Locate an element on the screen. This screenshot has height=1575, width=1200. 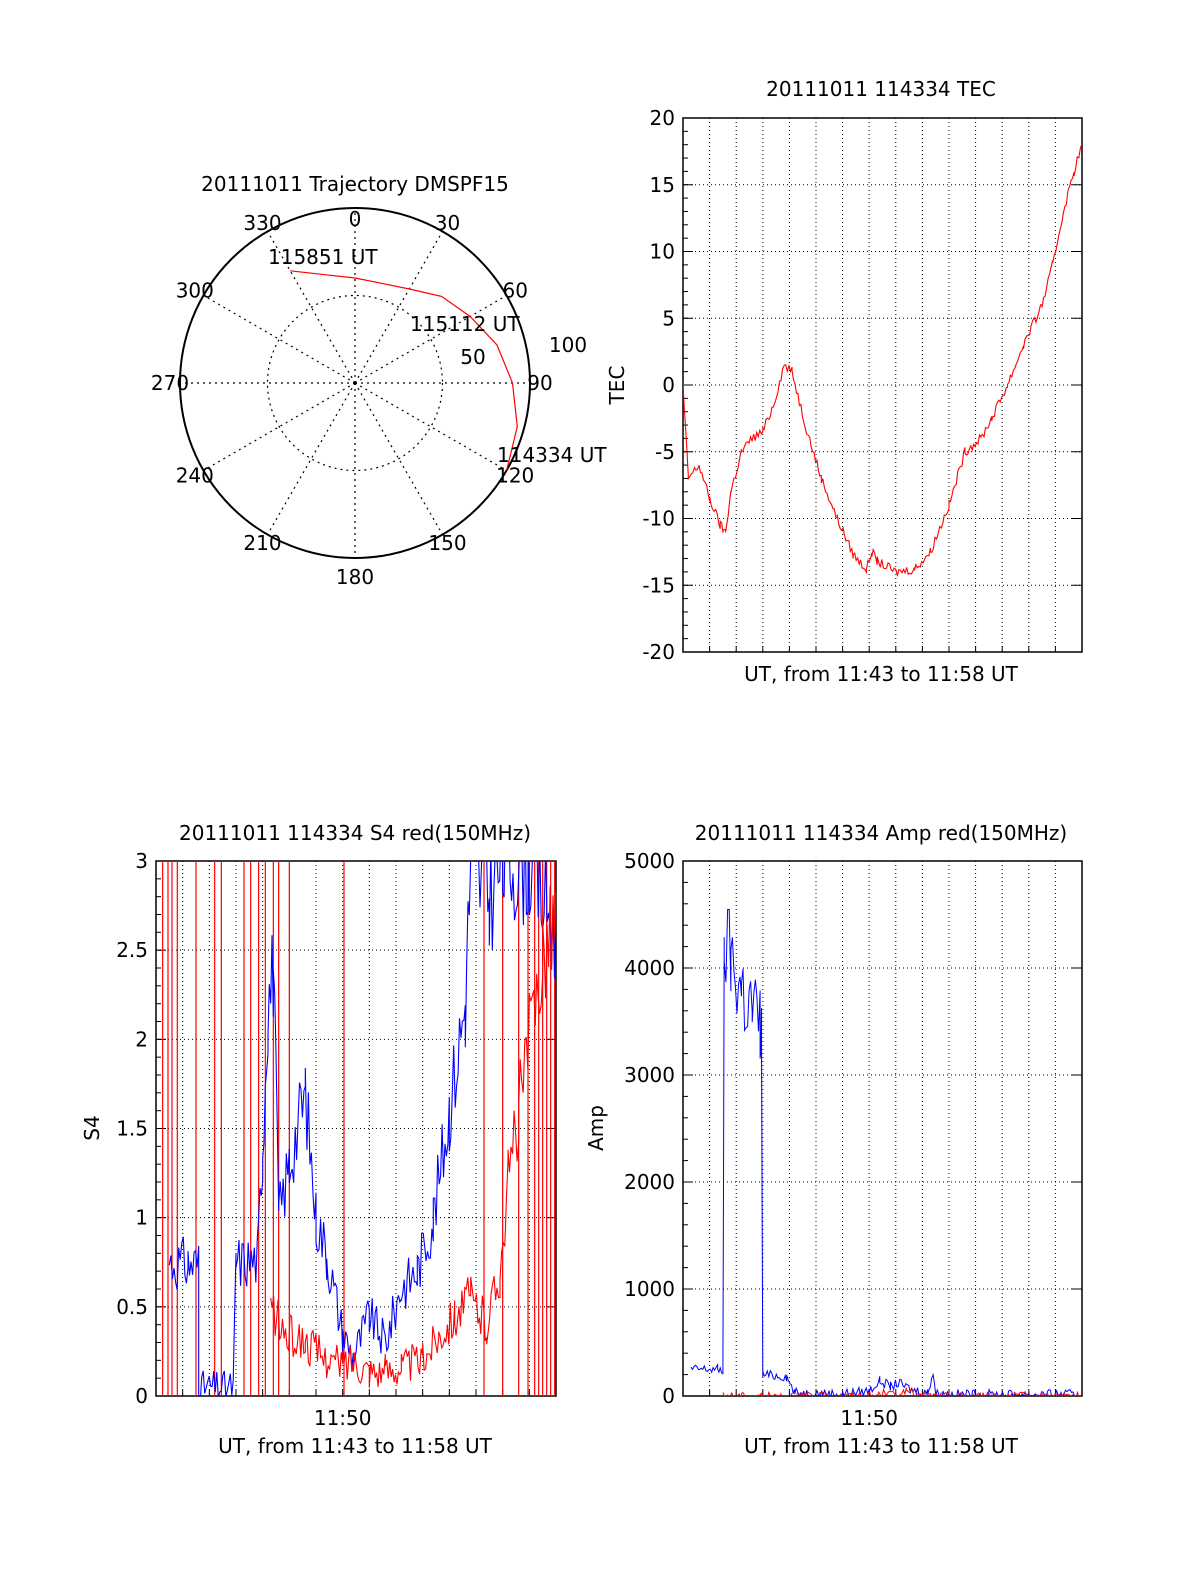
polar-azimuth-label-330: 330 is located at coordinates (262, 223).